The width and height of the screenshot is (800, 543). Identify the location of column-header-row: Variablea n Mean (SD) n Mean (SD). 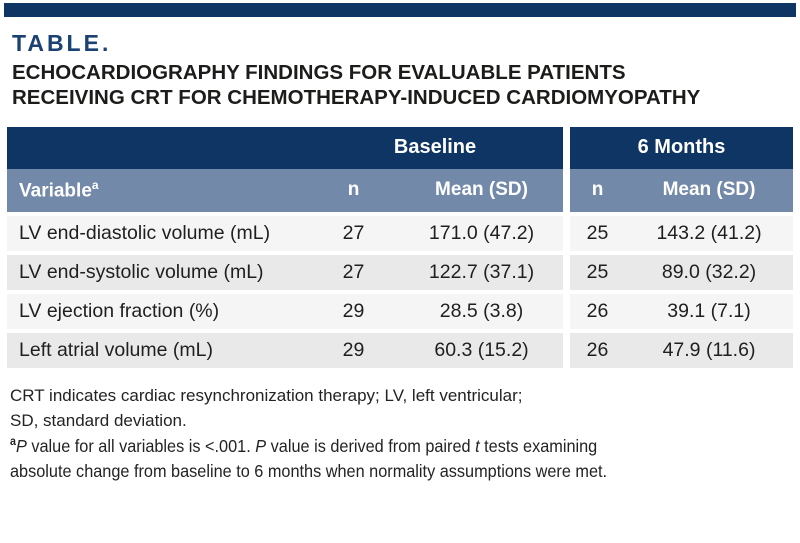
(400, 190).